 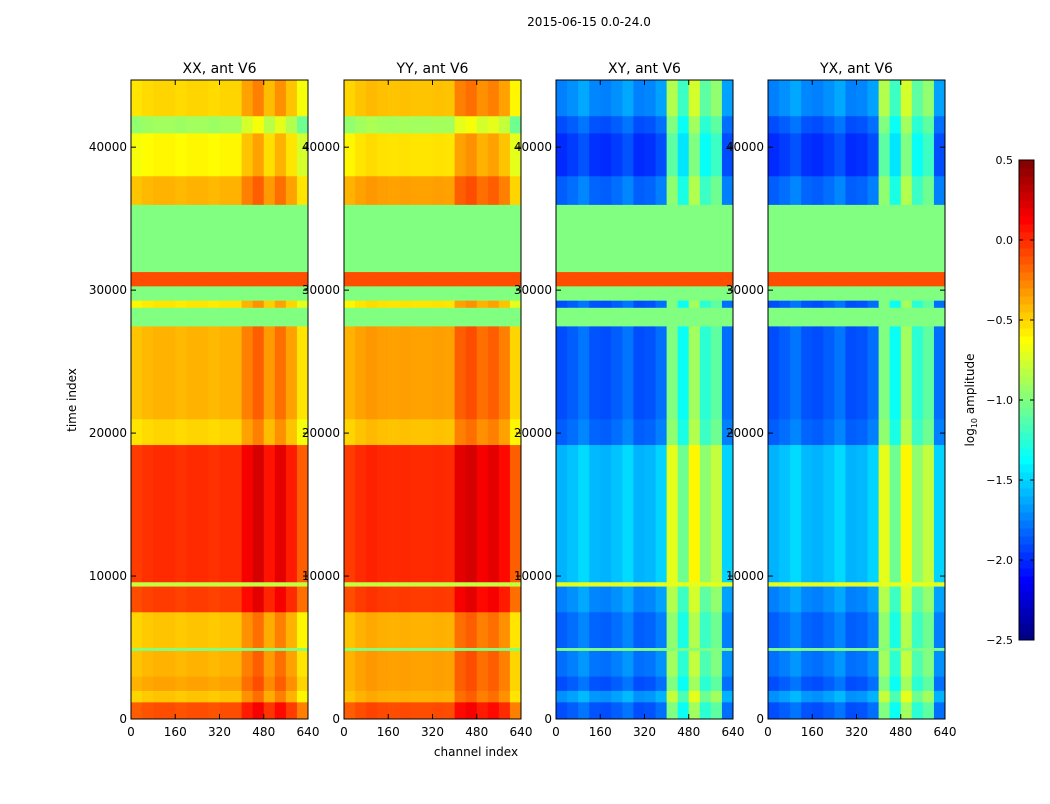 I want to click on y-tick-label: 0, so click(x=123, y=719).